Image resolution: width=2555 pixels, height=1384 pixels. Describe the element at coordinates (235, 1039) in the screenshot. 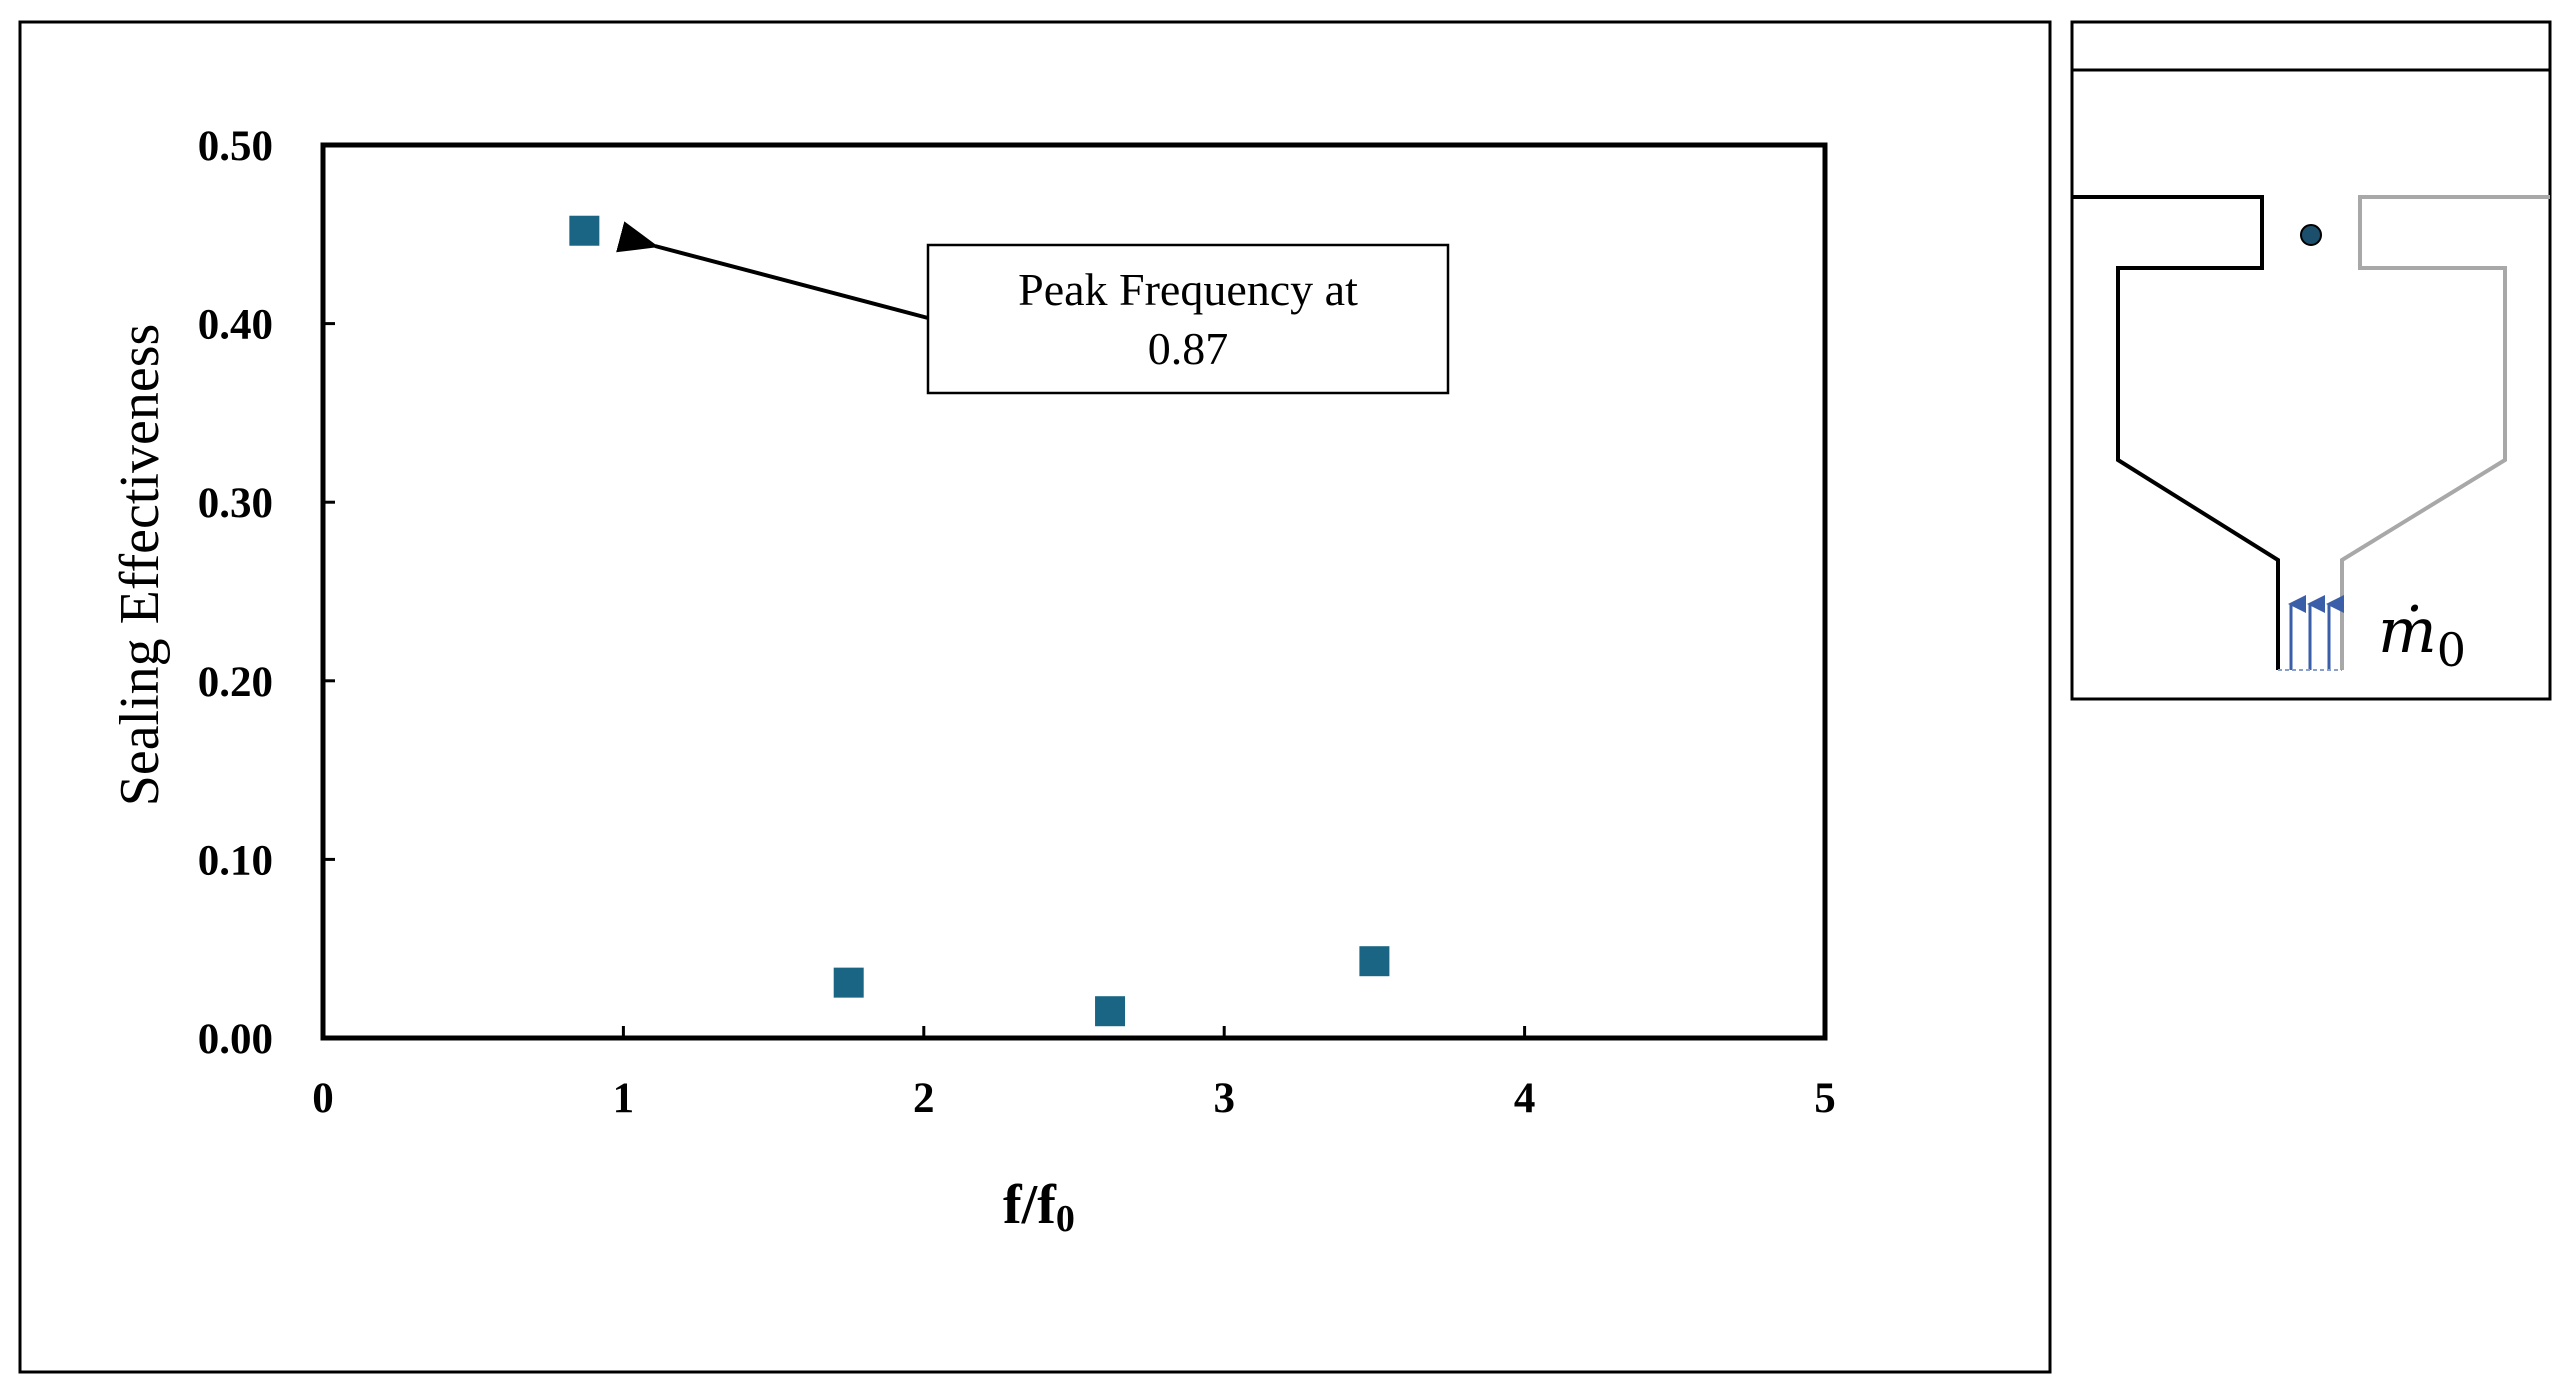

I see `y-tick-label: 0.00` at that location.